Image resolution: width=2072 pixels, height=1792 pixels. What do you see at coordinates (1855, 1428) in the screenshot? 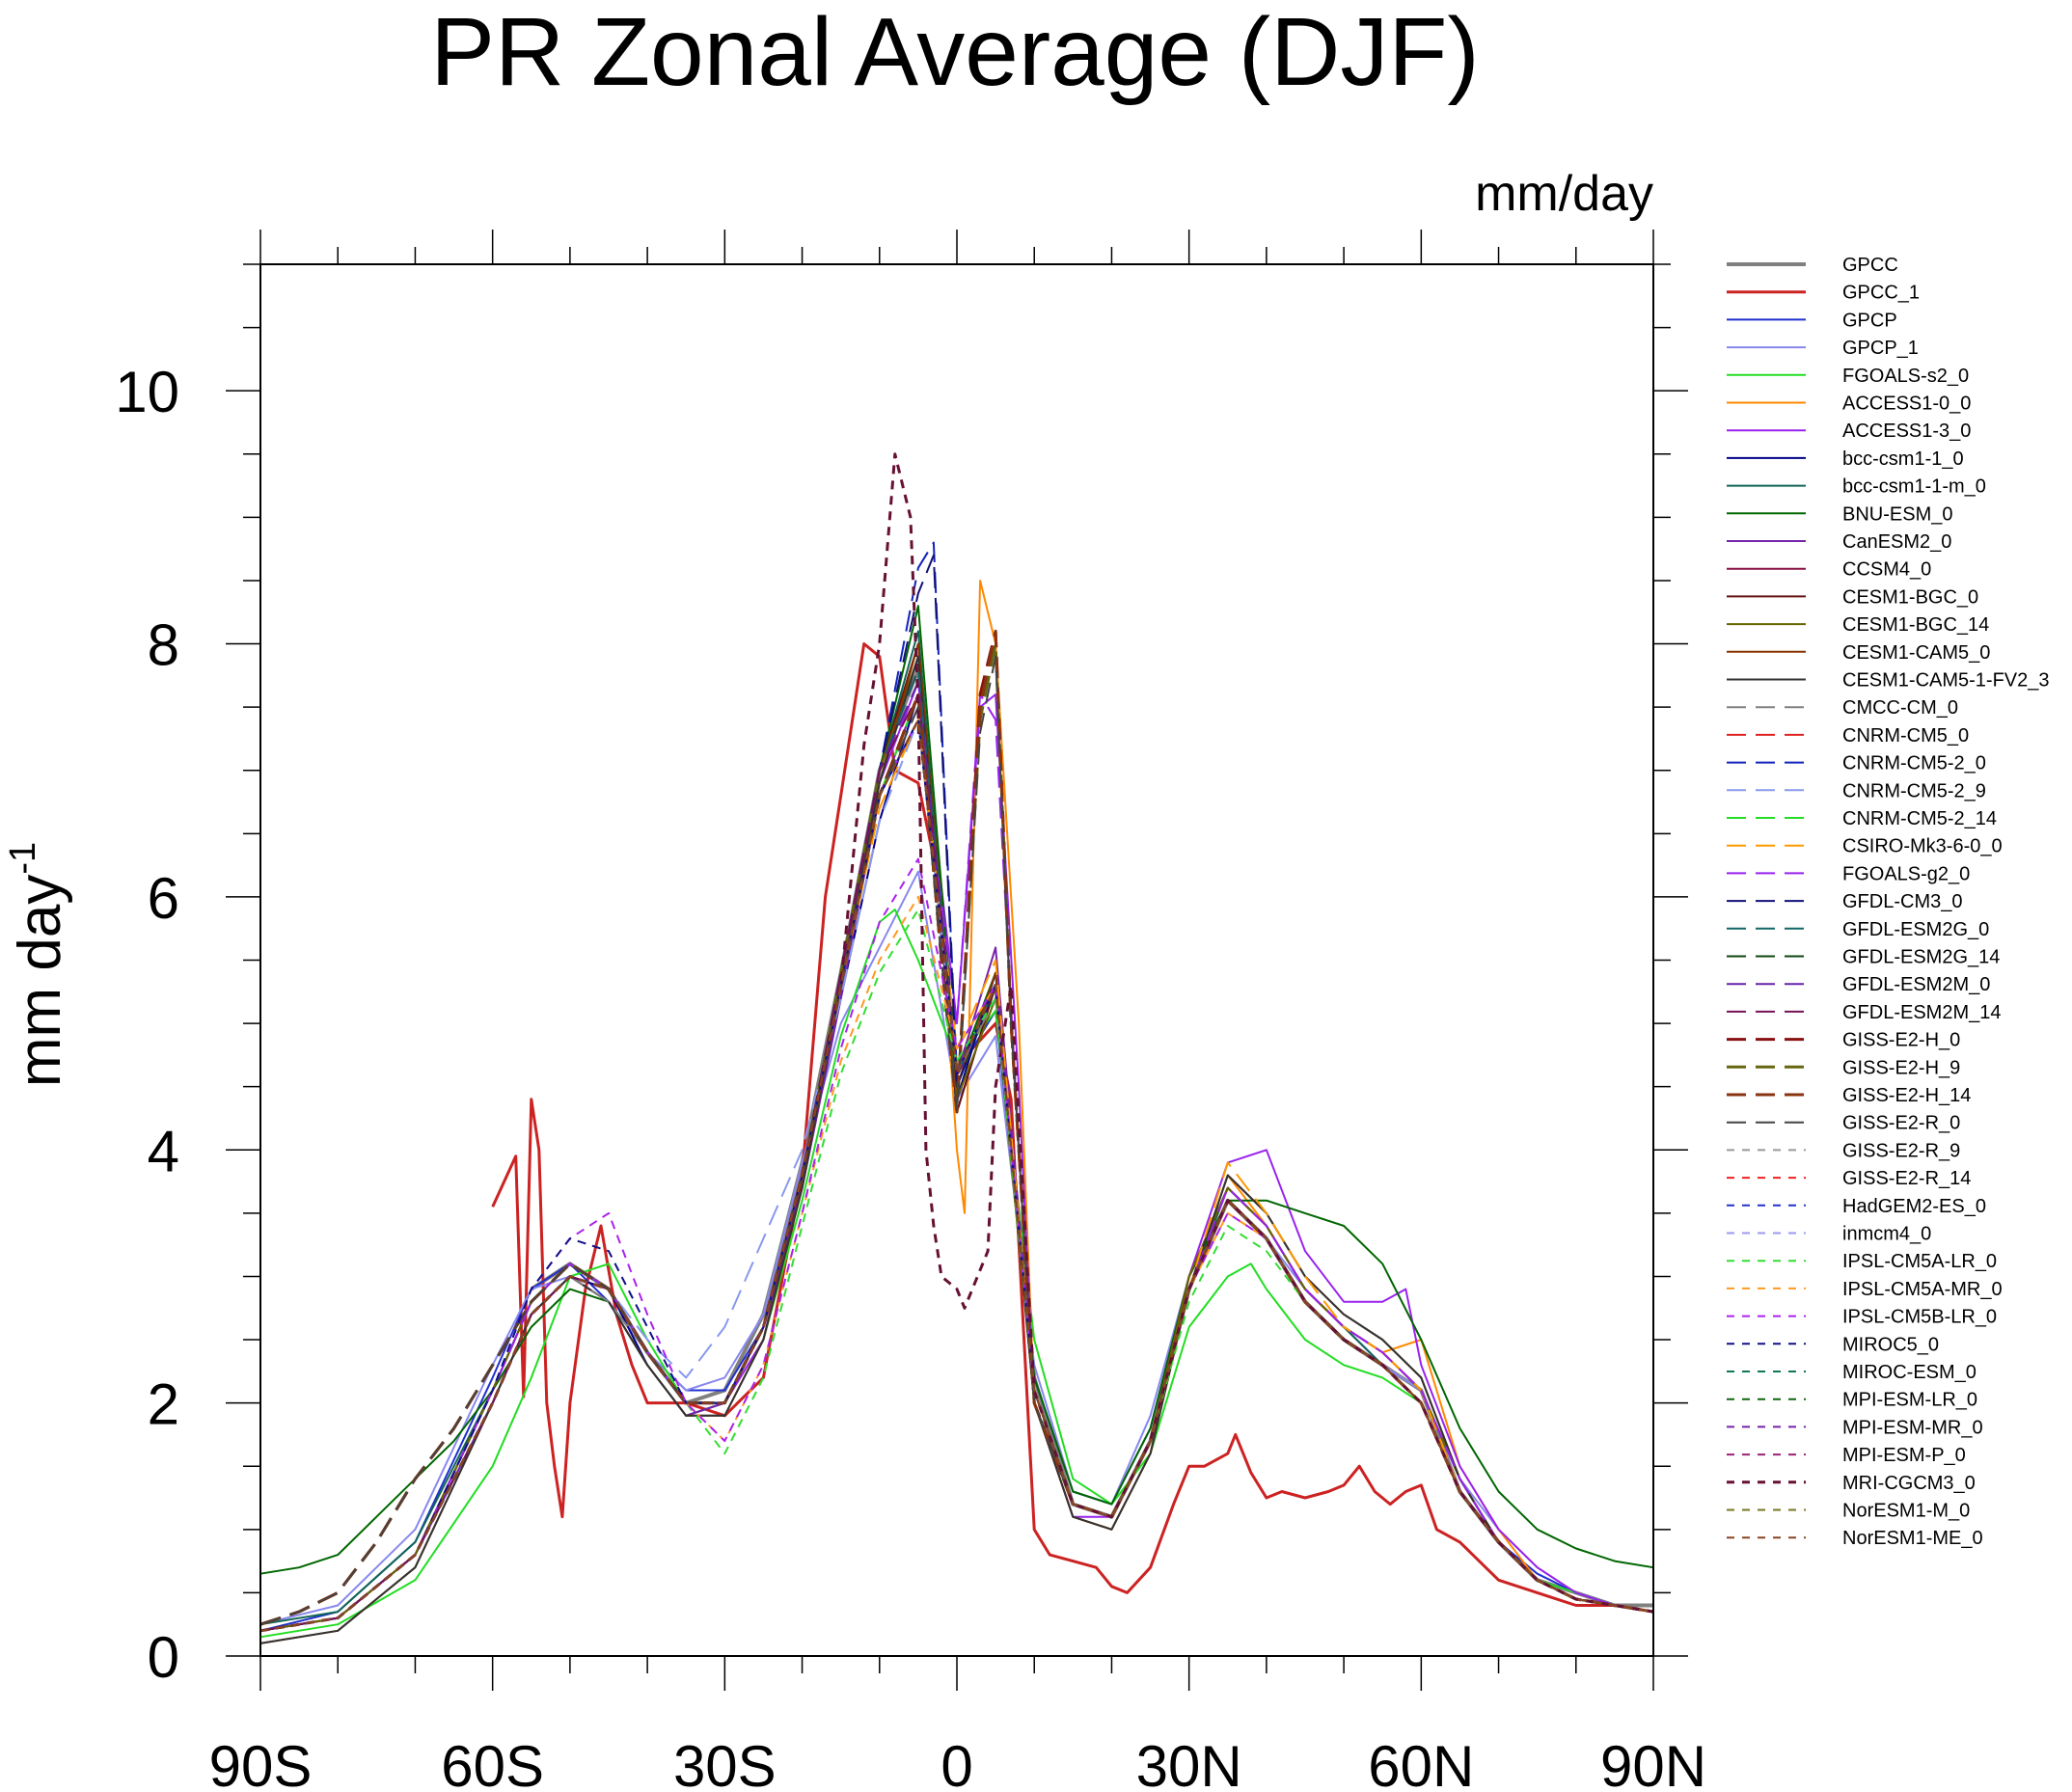
I see `legend-item: MPI-ESM-MR_0` at bounding box center [1855, 1428].